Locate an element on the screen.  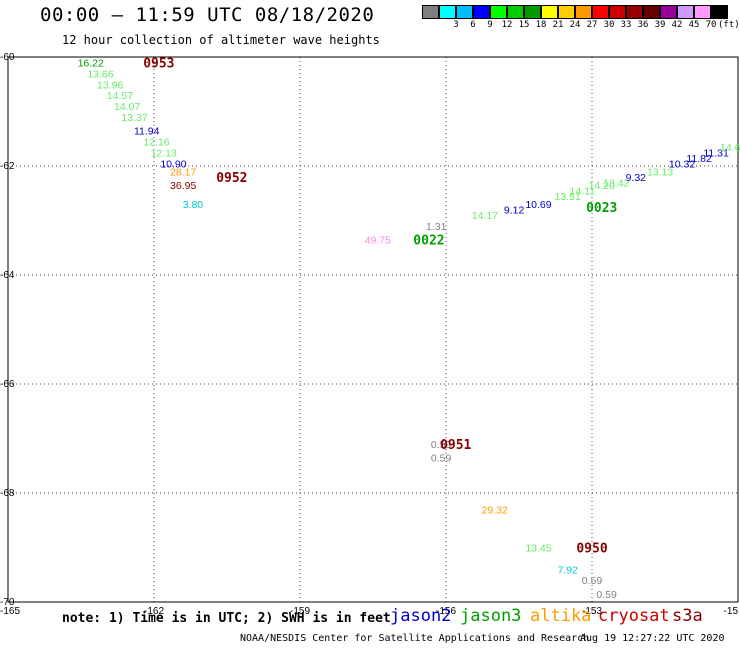
colorbar-label: 27 is located at coordinates (592, 25).